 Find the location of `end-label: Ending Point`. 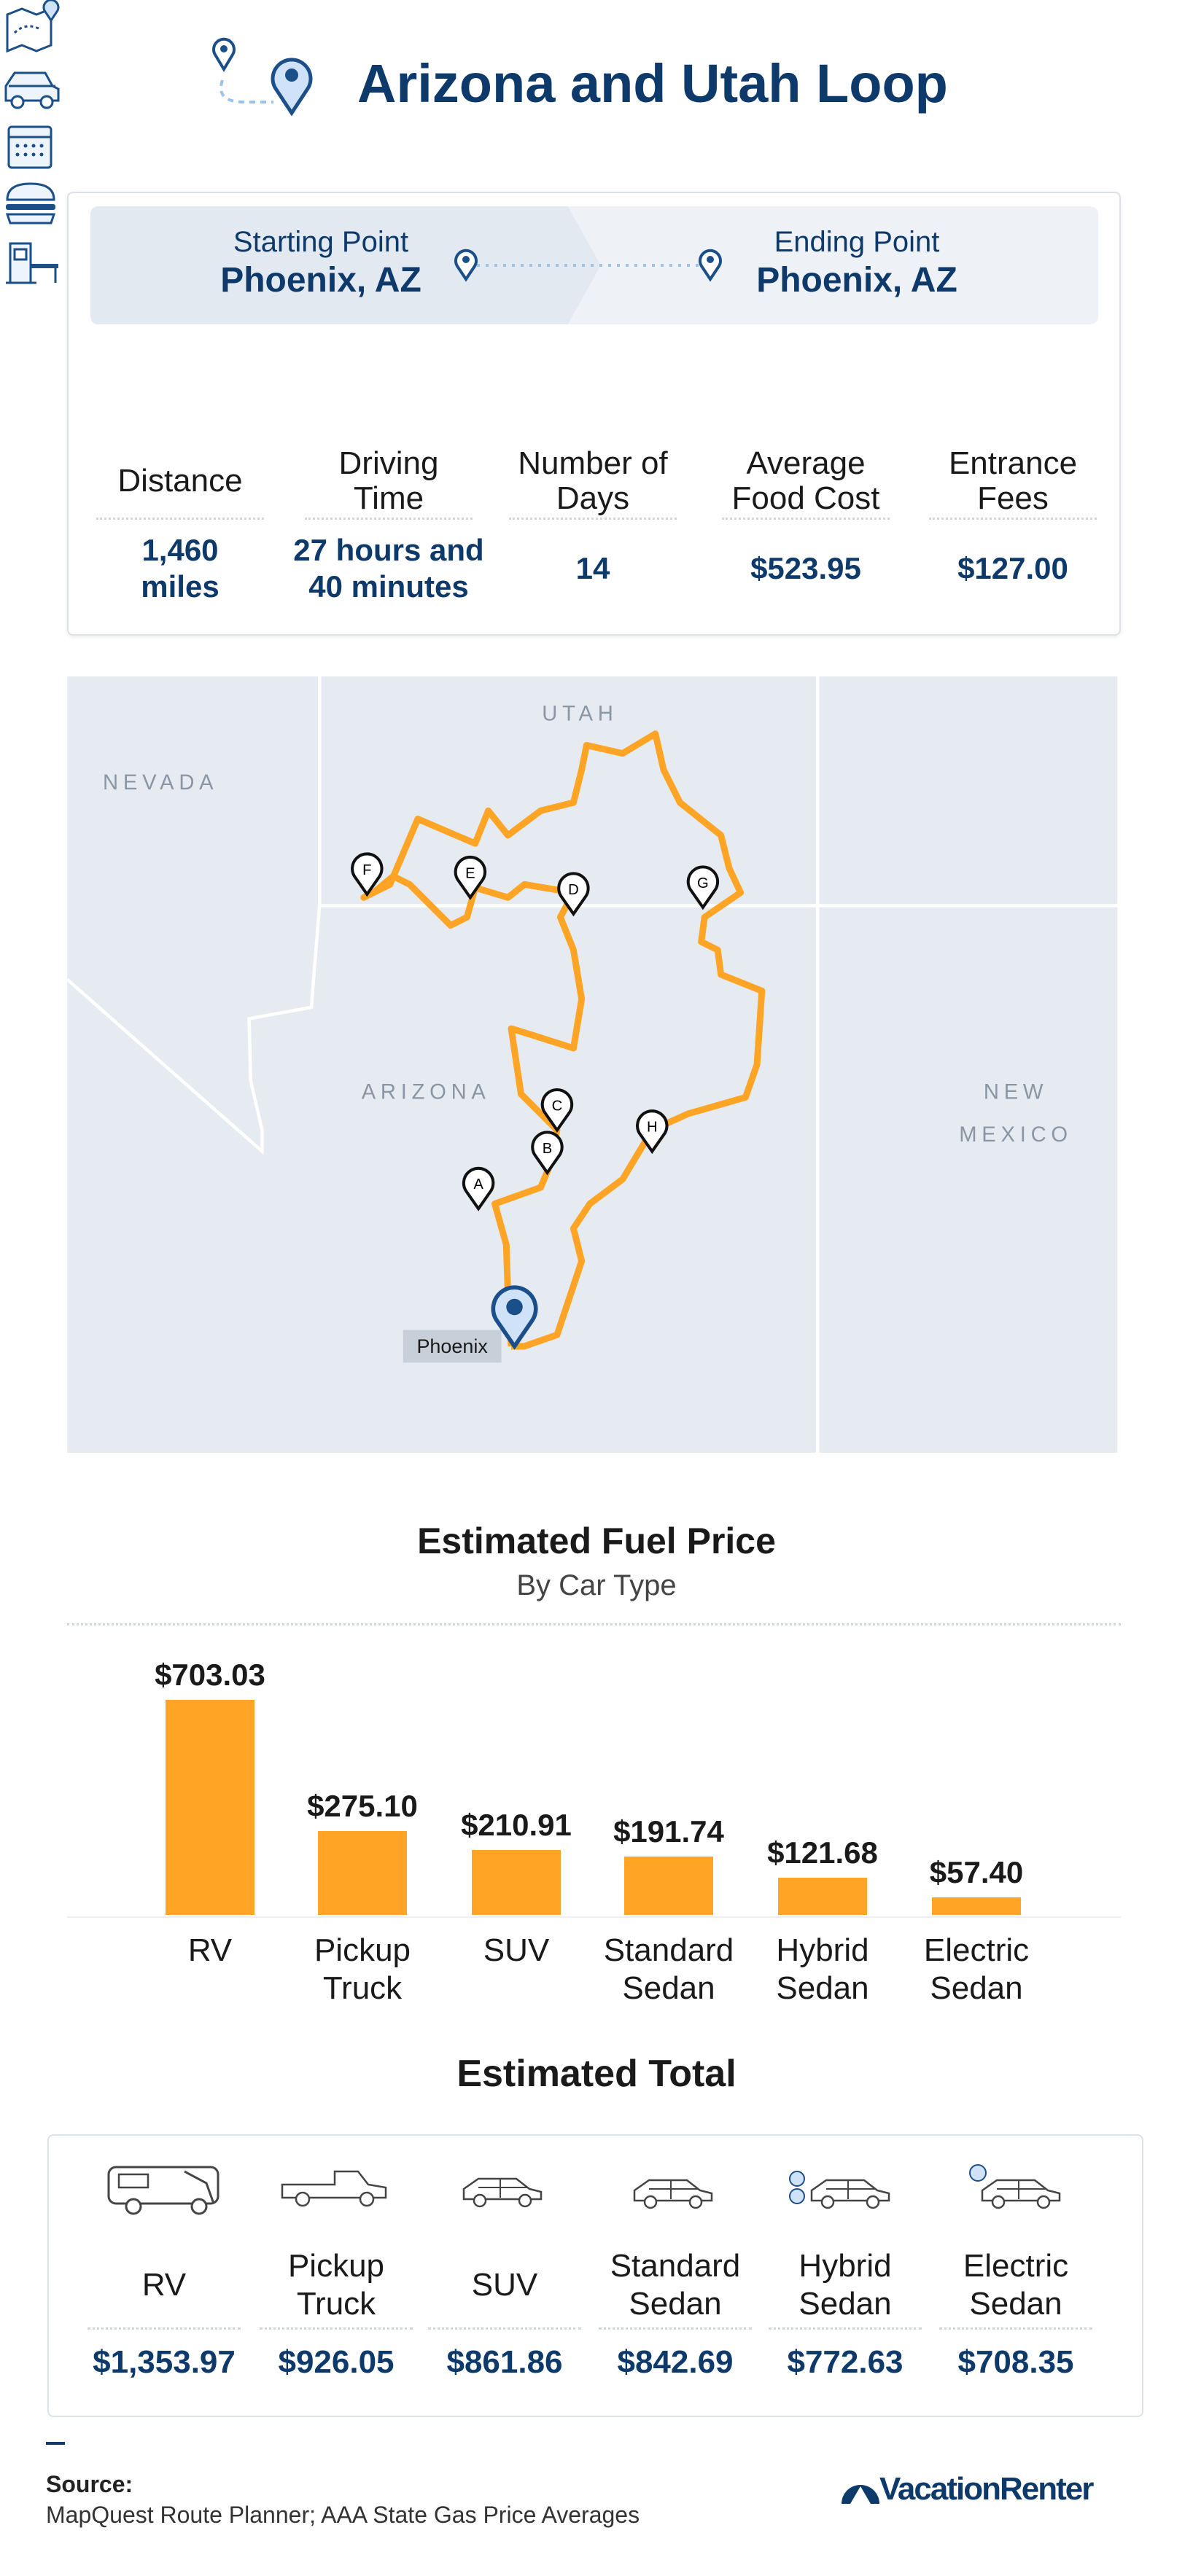

end-label: Ending Point is located at coordinates (857, 242).